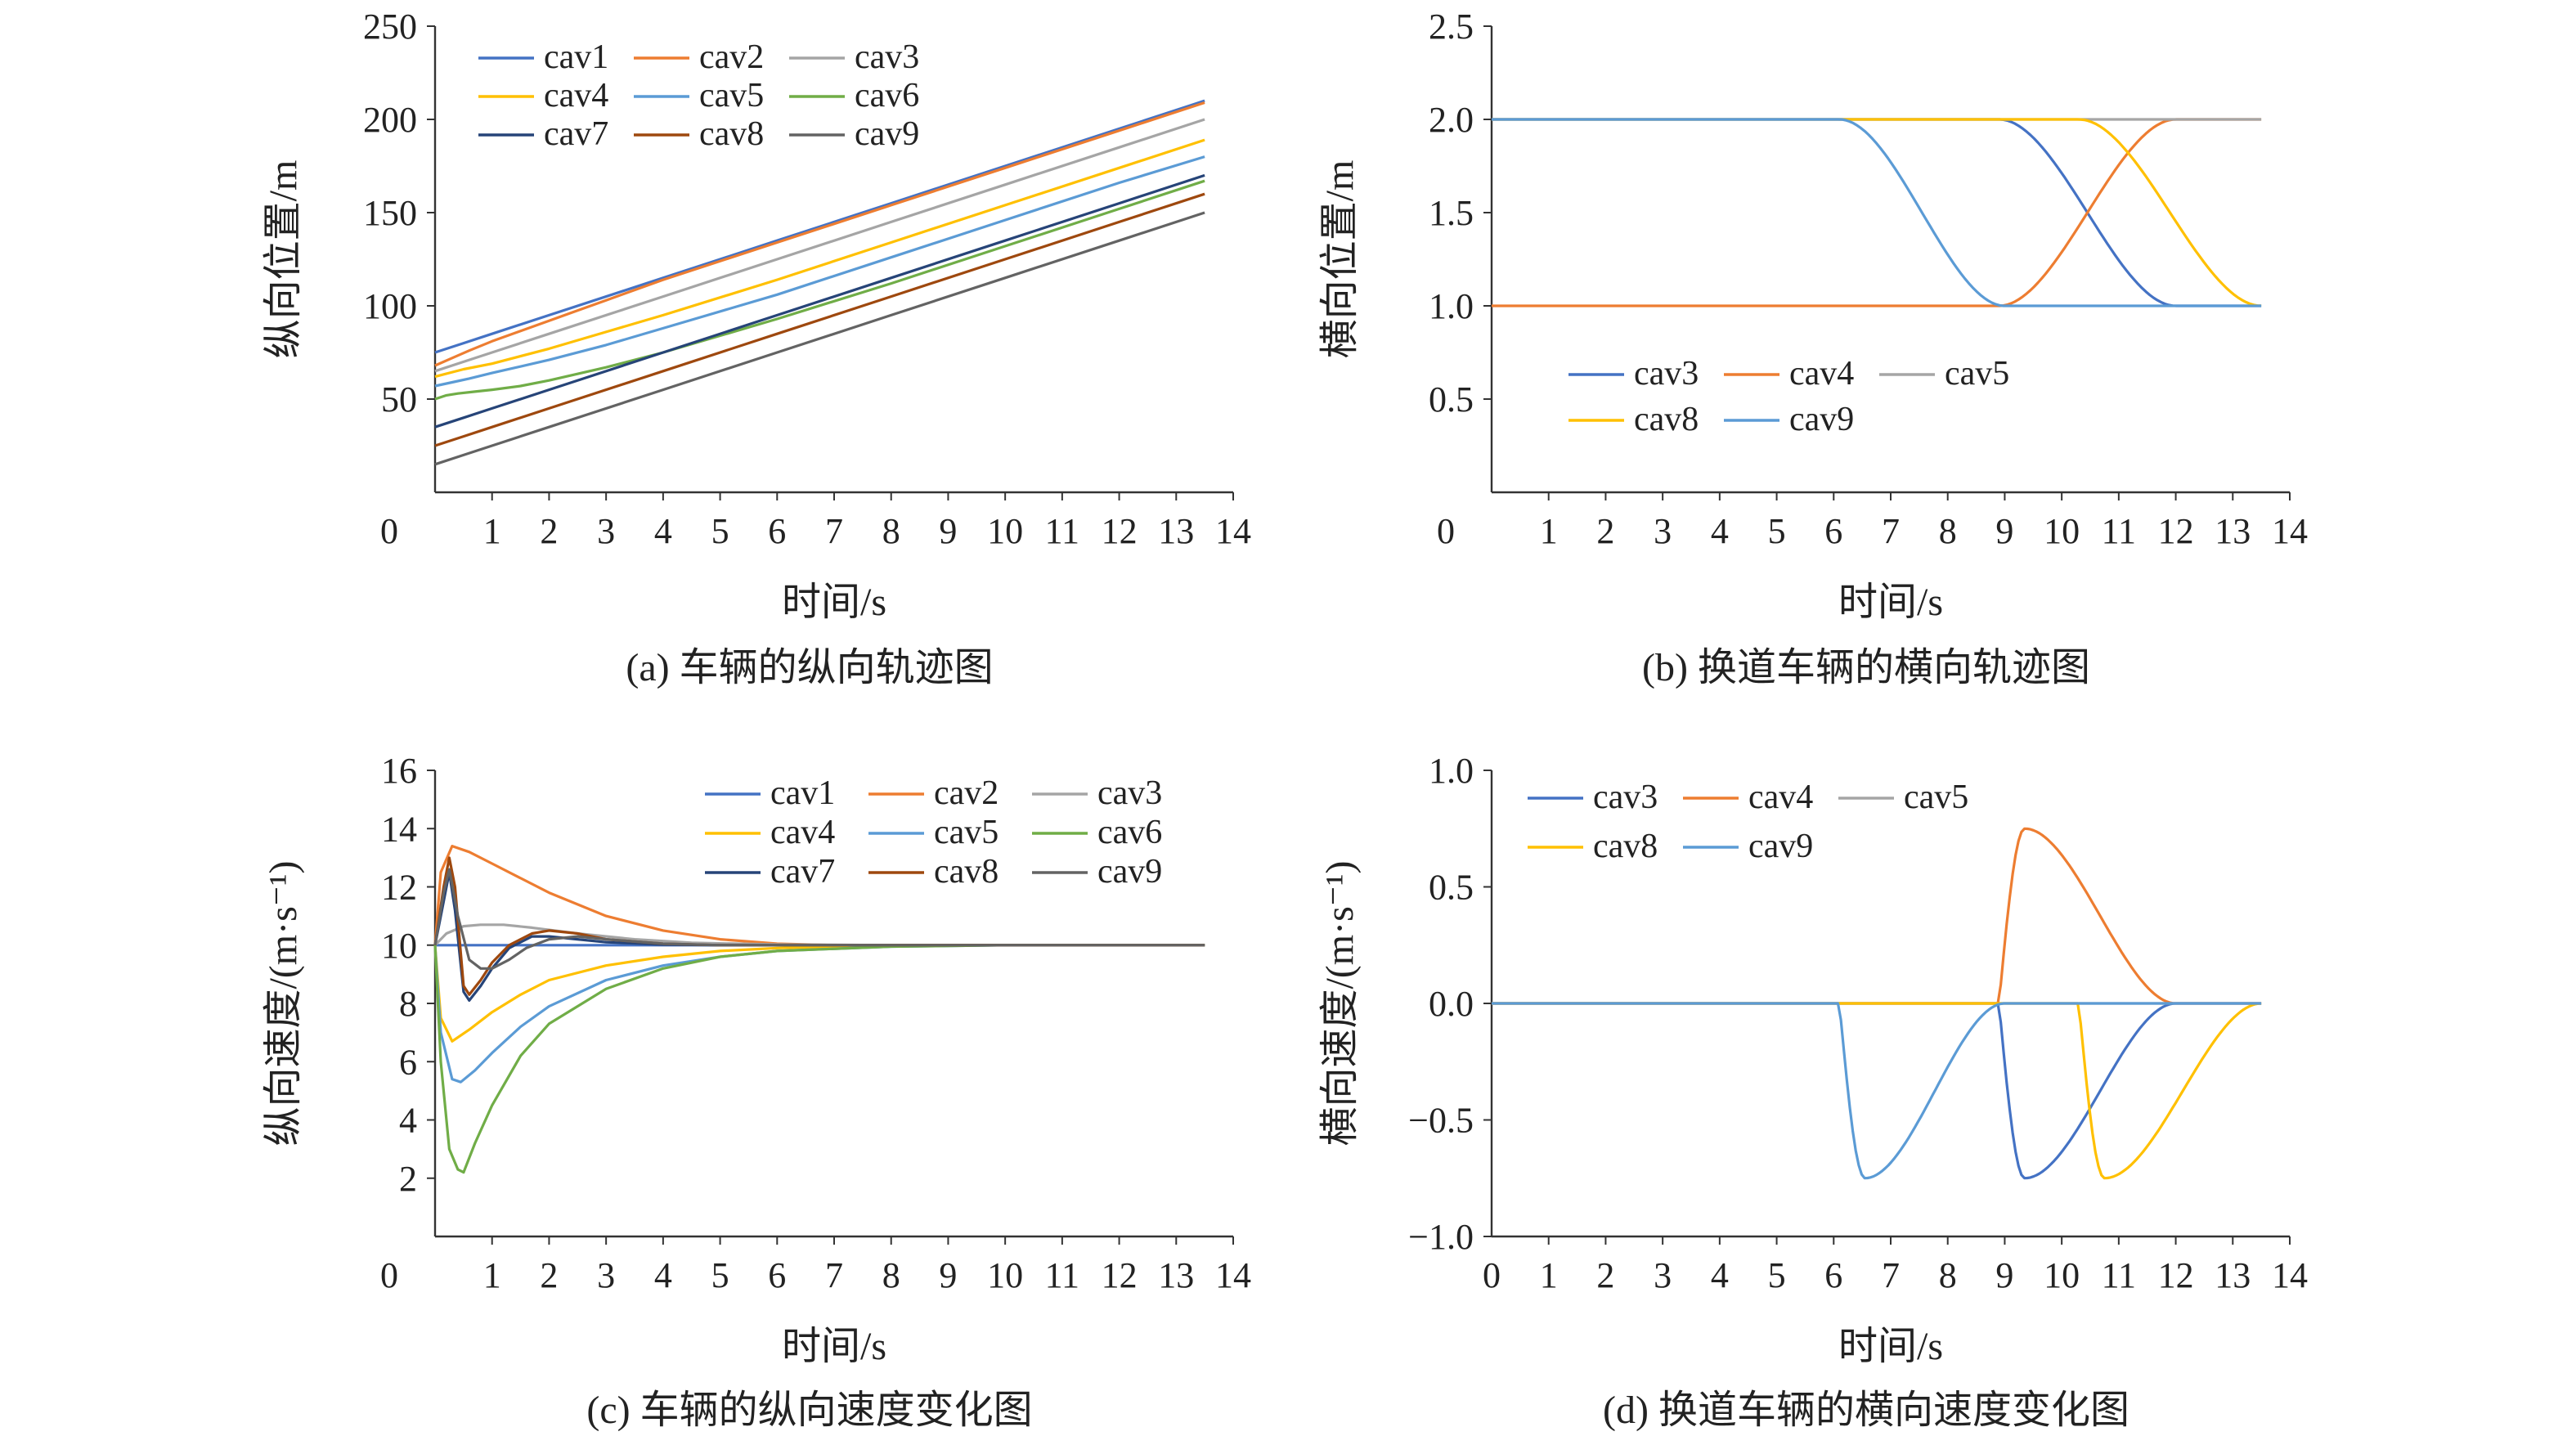  Describe the element at coordinates (390, 213) in the screenshot. I see `y-tick-label: 150` at that location.